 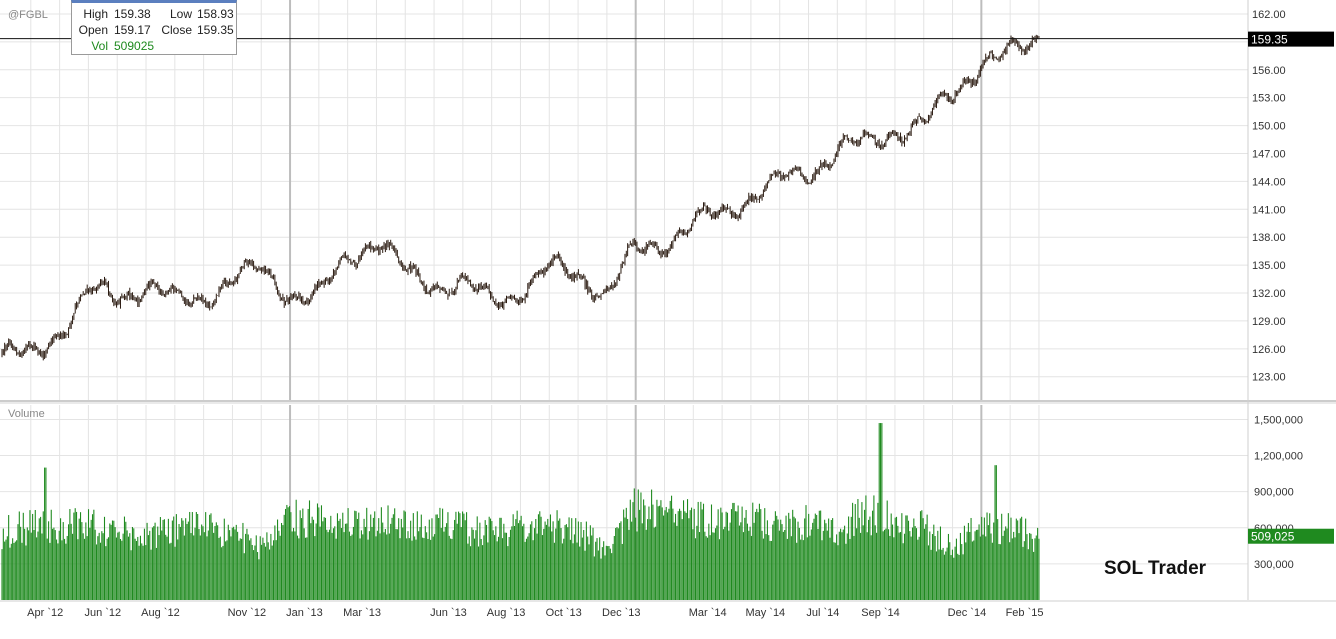 What do you see at coordinates (160, 613) in the screenshot?
I see `x-tick-label: Aug `12` at bounding box center [160, 613].